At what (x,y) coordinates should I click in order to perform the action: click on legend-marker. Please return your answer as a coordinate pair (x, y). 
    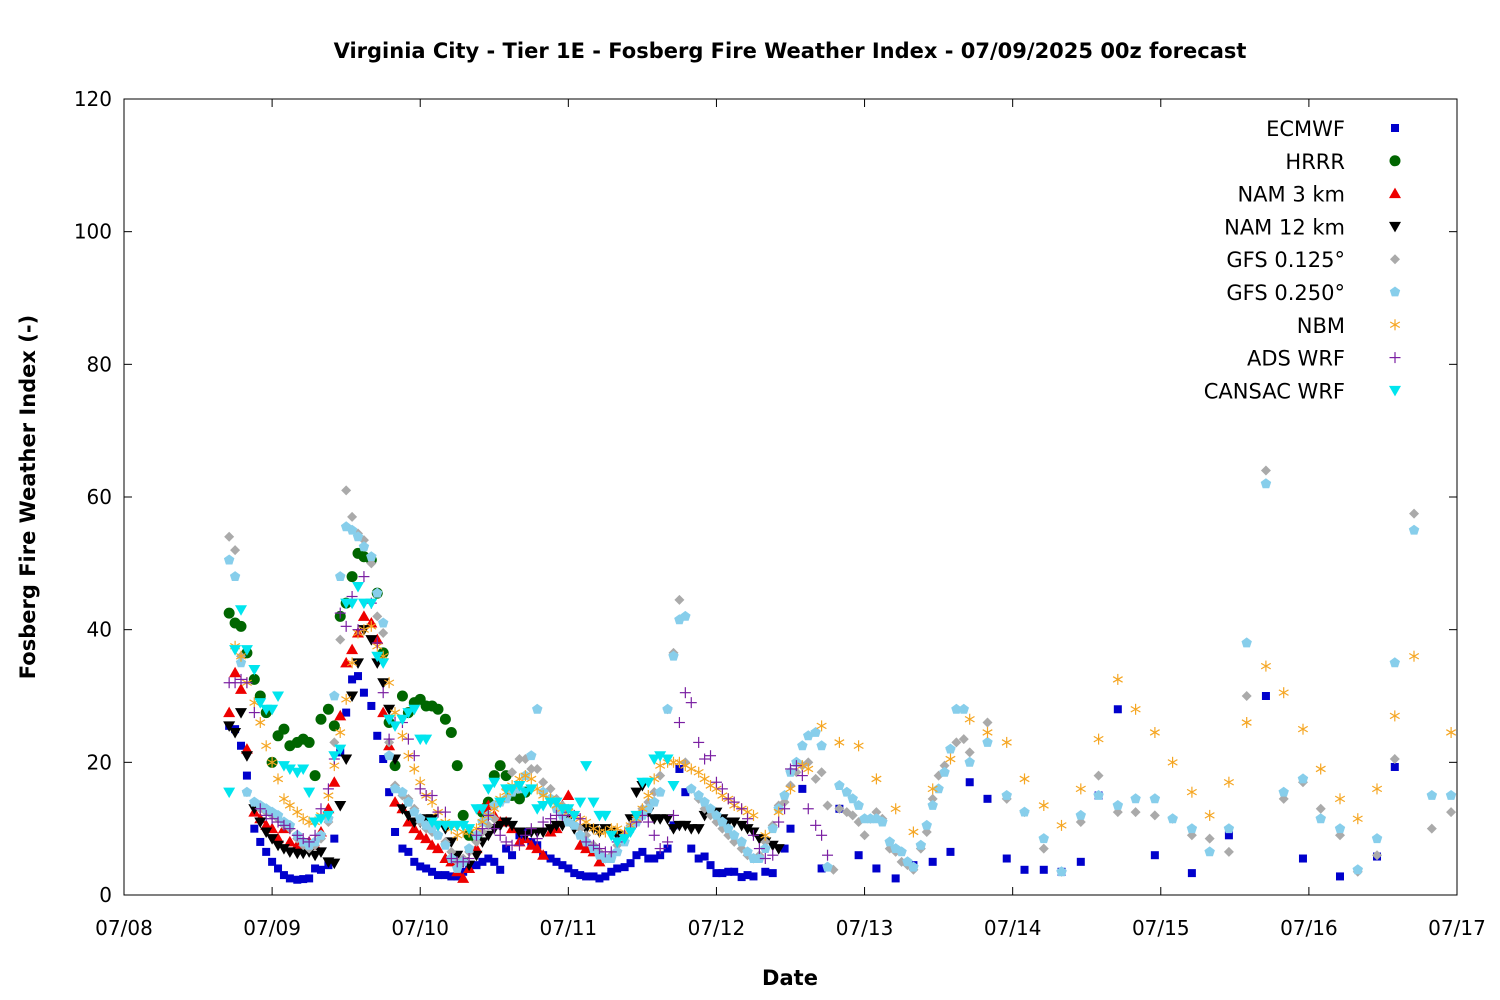
    Looking at the image, I should click on (1395, 227).